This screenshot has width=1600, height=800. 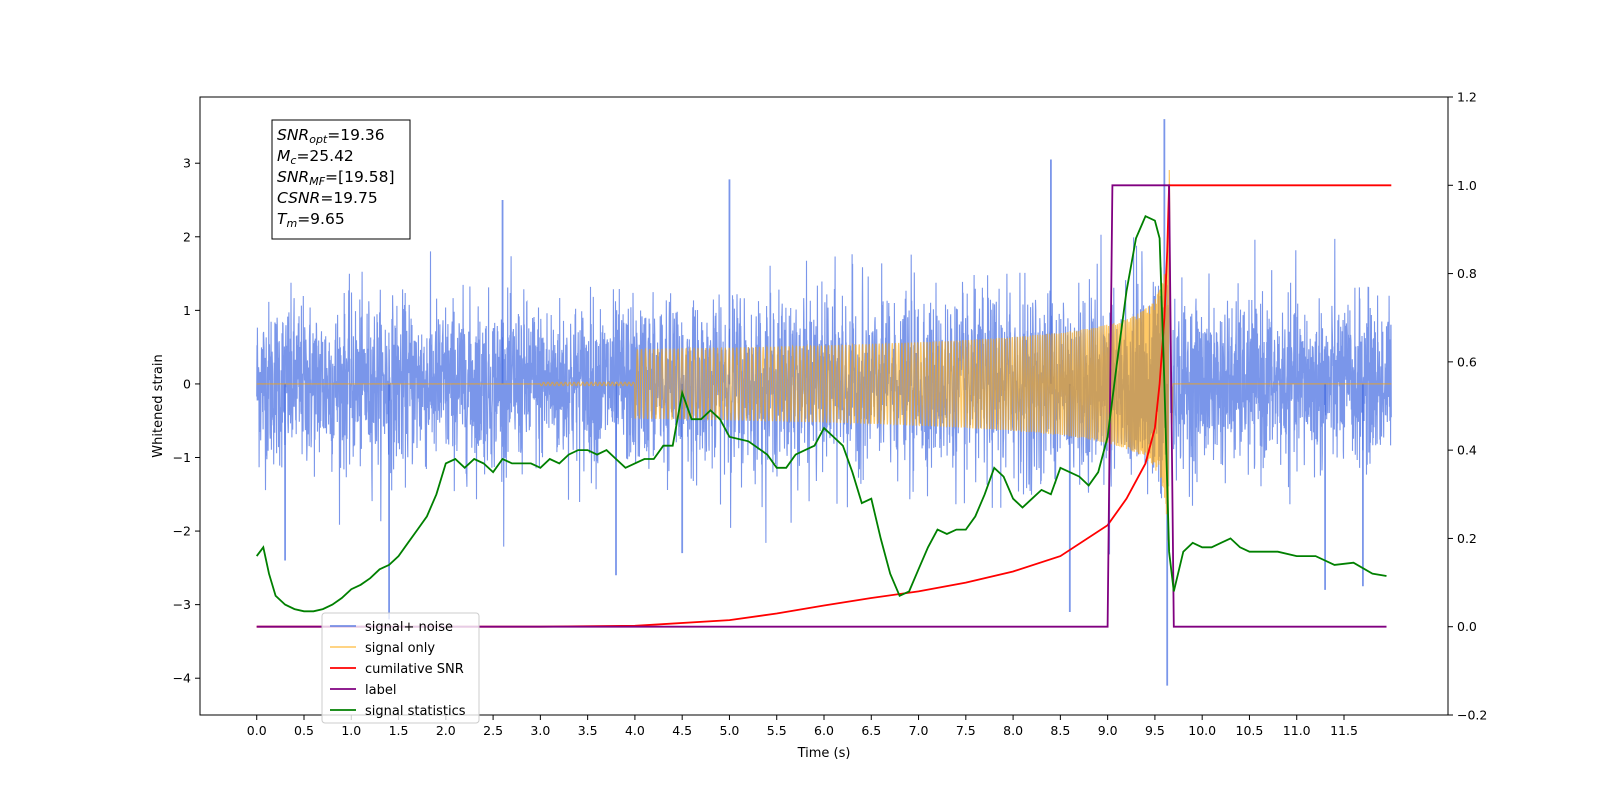 What do you see at coordinates (327, 198) in the screenshot?
I see `annotation-line: CSNR=19.75` at bounding box center [327, 198].